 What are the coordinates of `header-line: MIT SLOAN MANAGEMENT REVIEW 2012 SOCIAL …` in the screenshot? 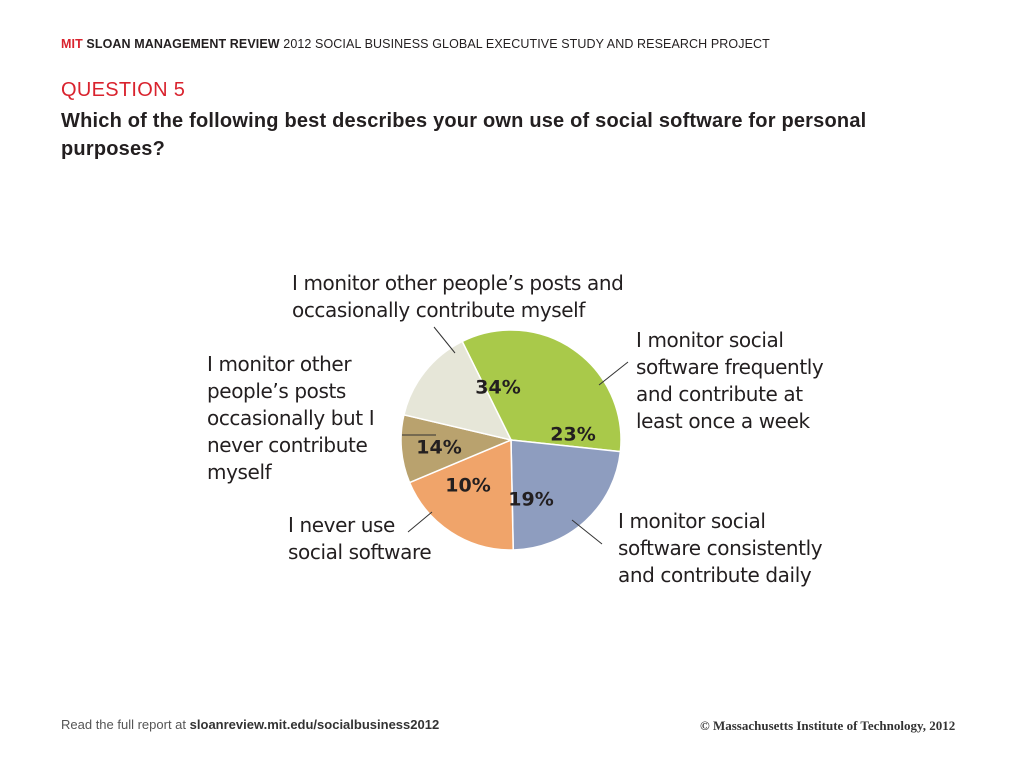 It's located at (415, 44).